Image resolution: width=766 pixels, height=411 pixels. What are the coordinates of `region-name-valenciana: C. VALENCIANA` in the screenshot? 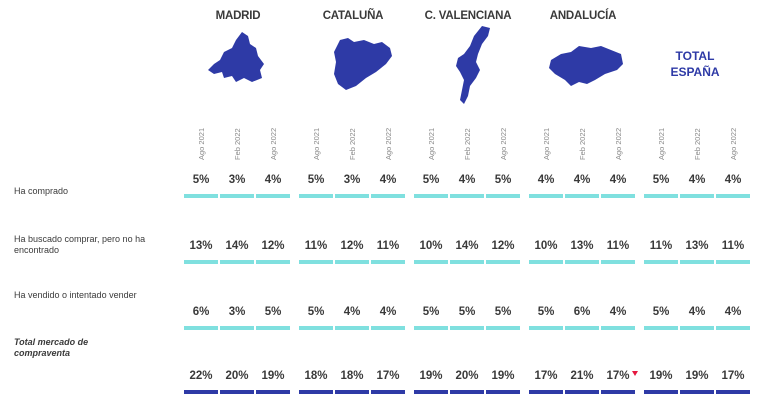 It's located at (468, 16).